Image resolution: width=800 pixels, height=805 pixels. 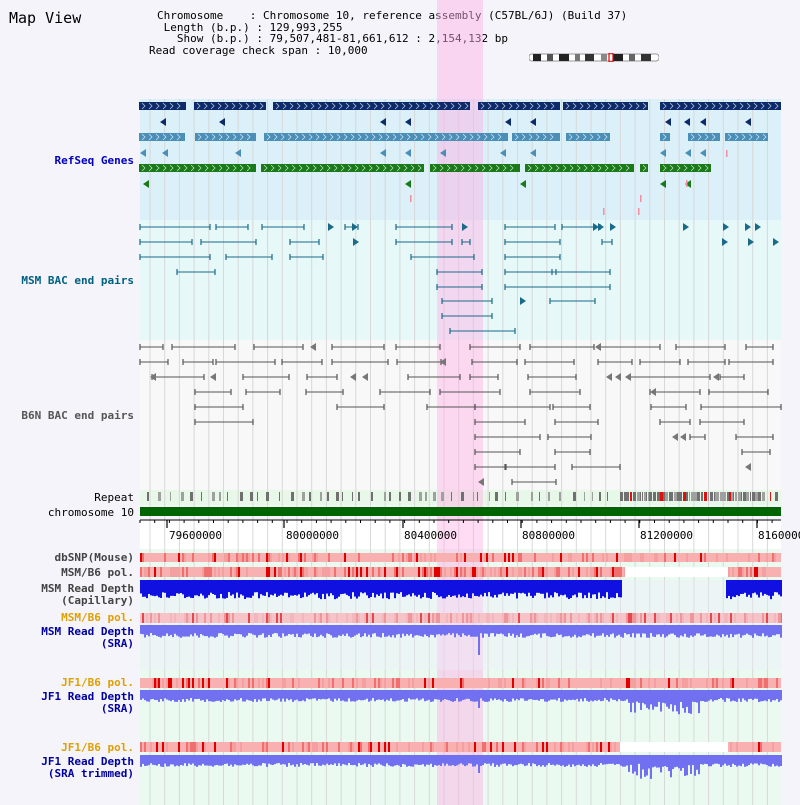 What do you see at coordinates (594, 57) in the screenshot?
I see `chromosome-ideogram` at bounding box center [594, 57].